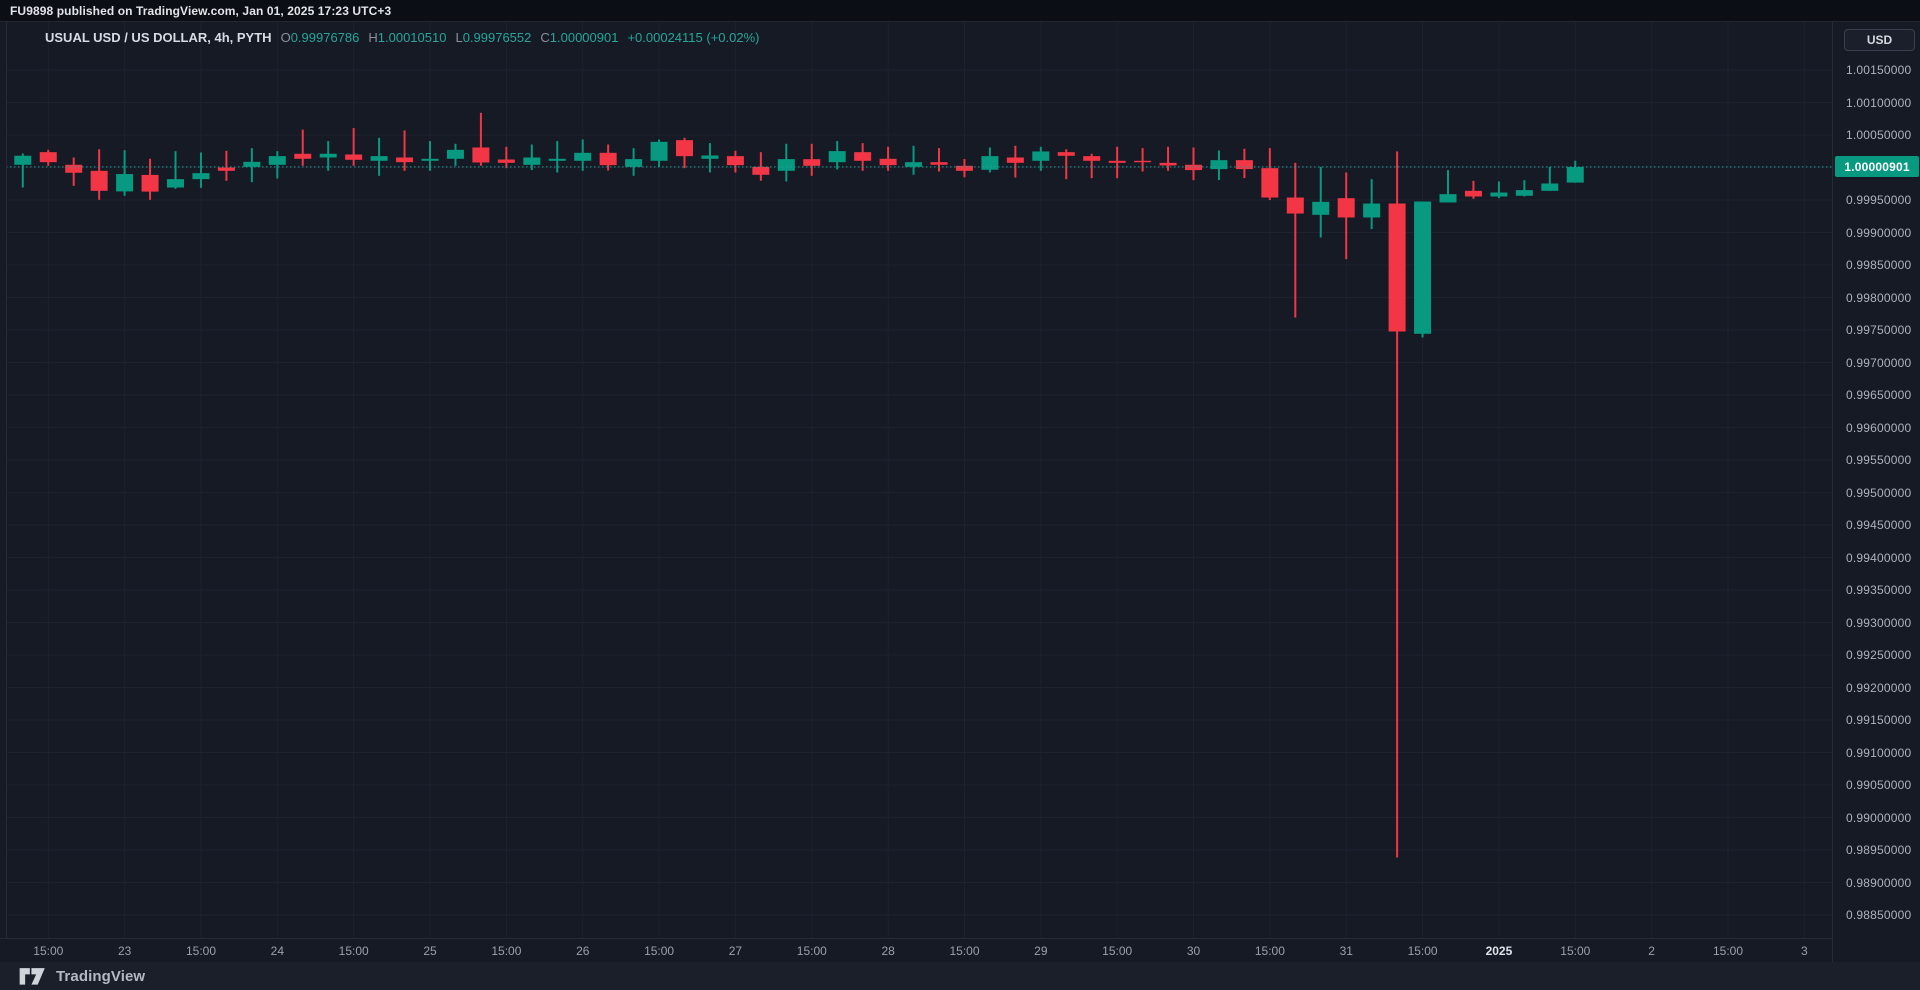  What do you see at coordinates (811, 951) in the screenshot?
I see `time-tick-label: 15:00` at bounding box center [811, 951].